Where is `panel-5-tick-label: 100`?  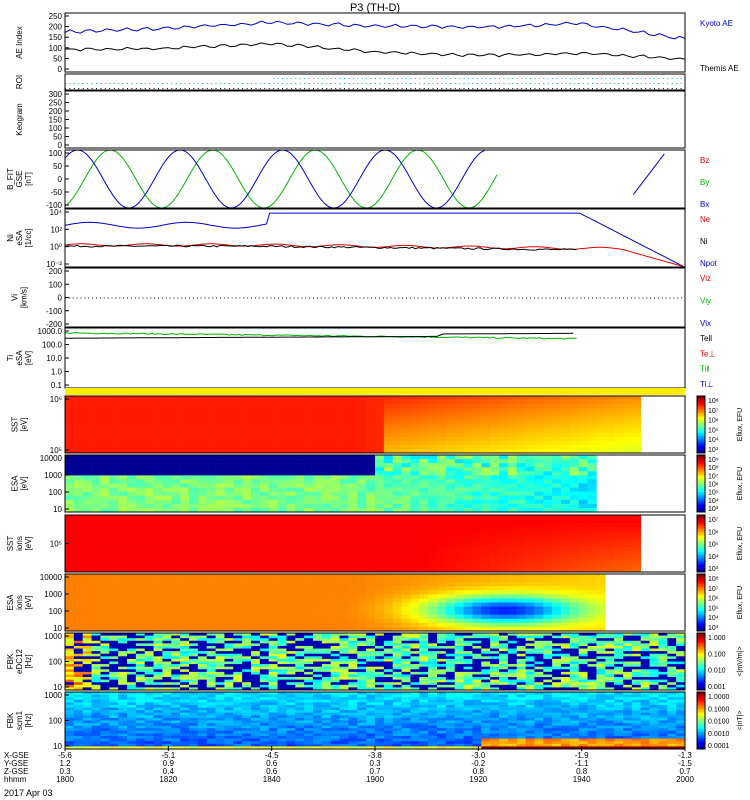 panel-5-tick-label: 100 is located at coordinates (56, 284).